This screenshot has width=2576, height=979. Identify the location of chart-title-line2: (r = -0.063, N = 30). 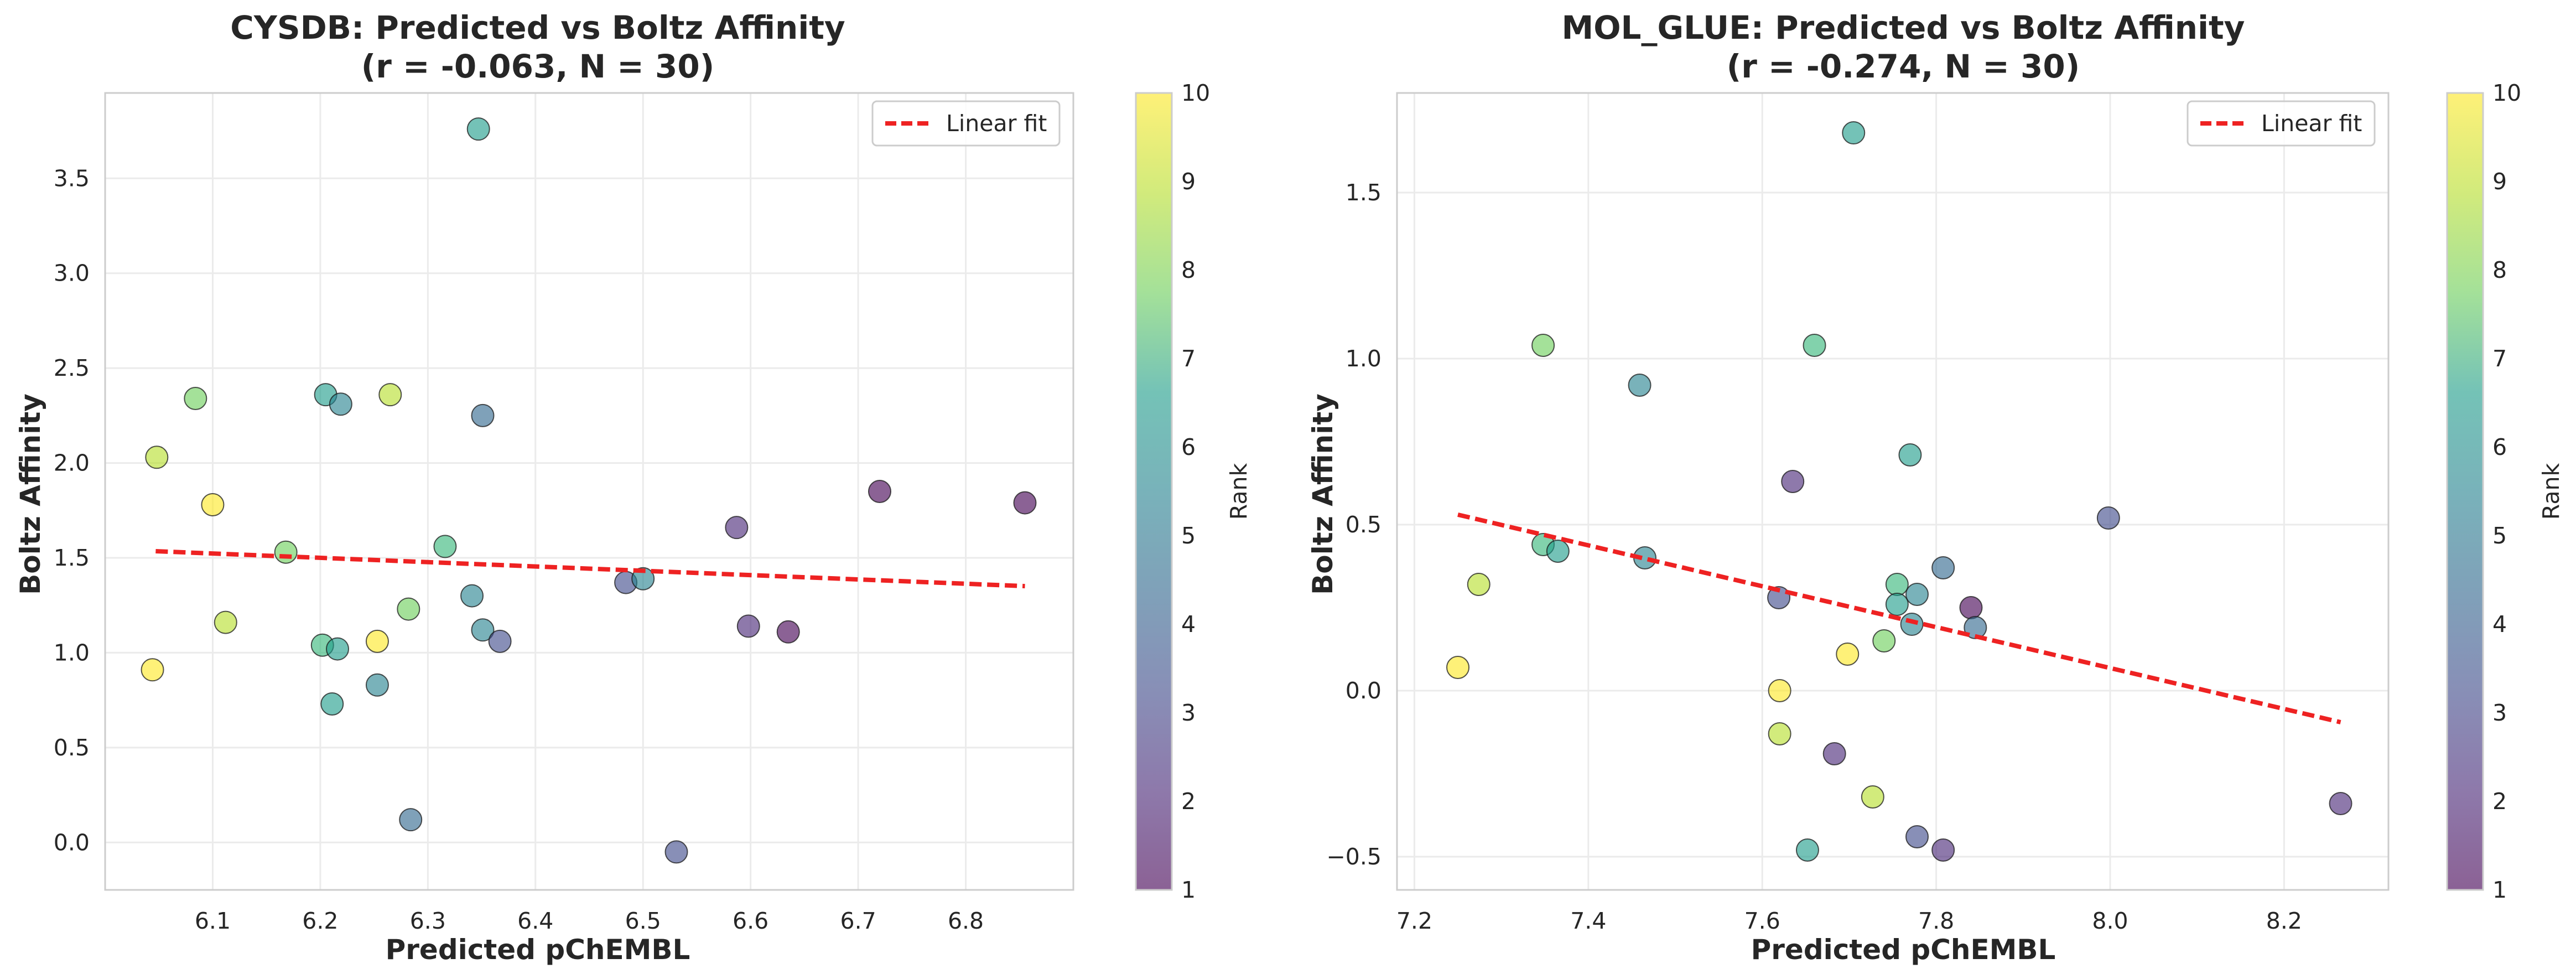
(538, 66).